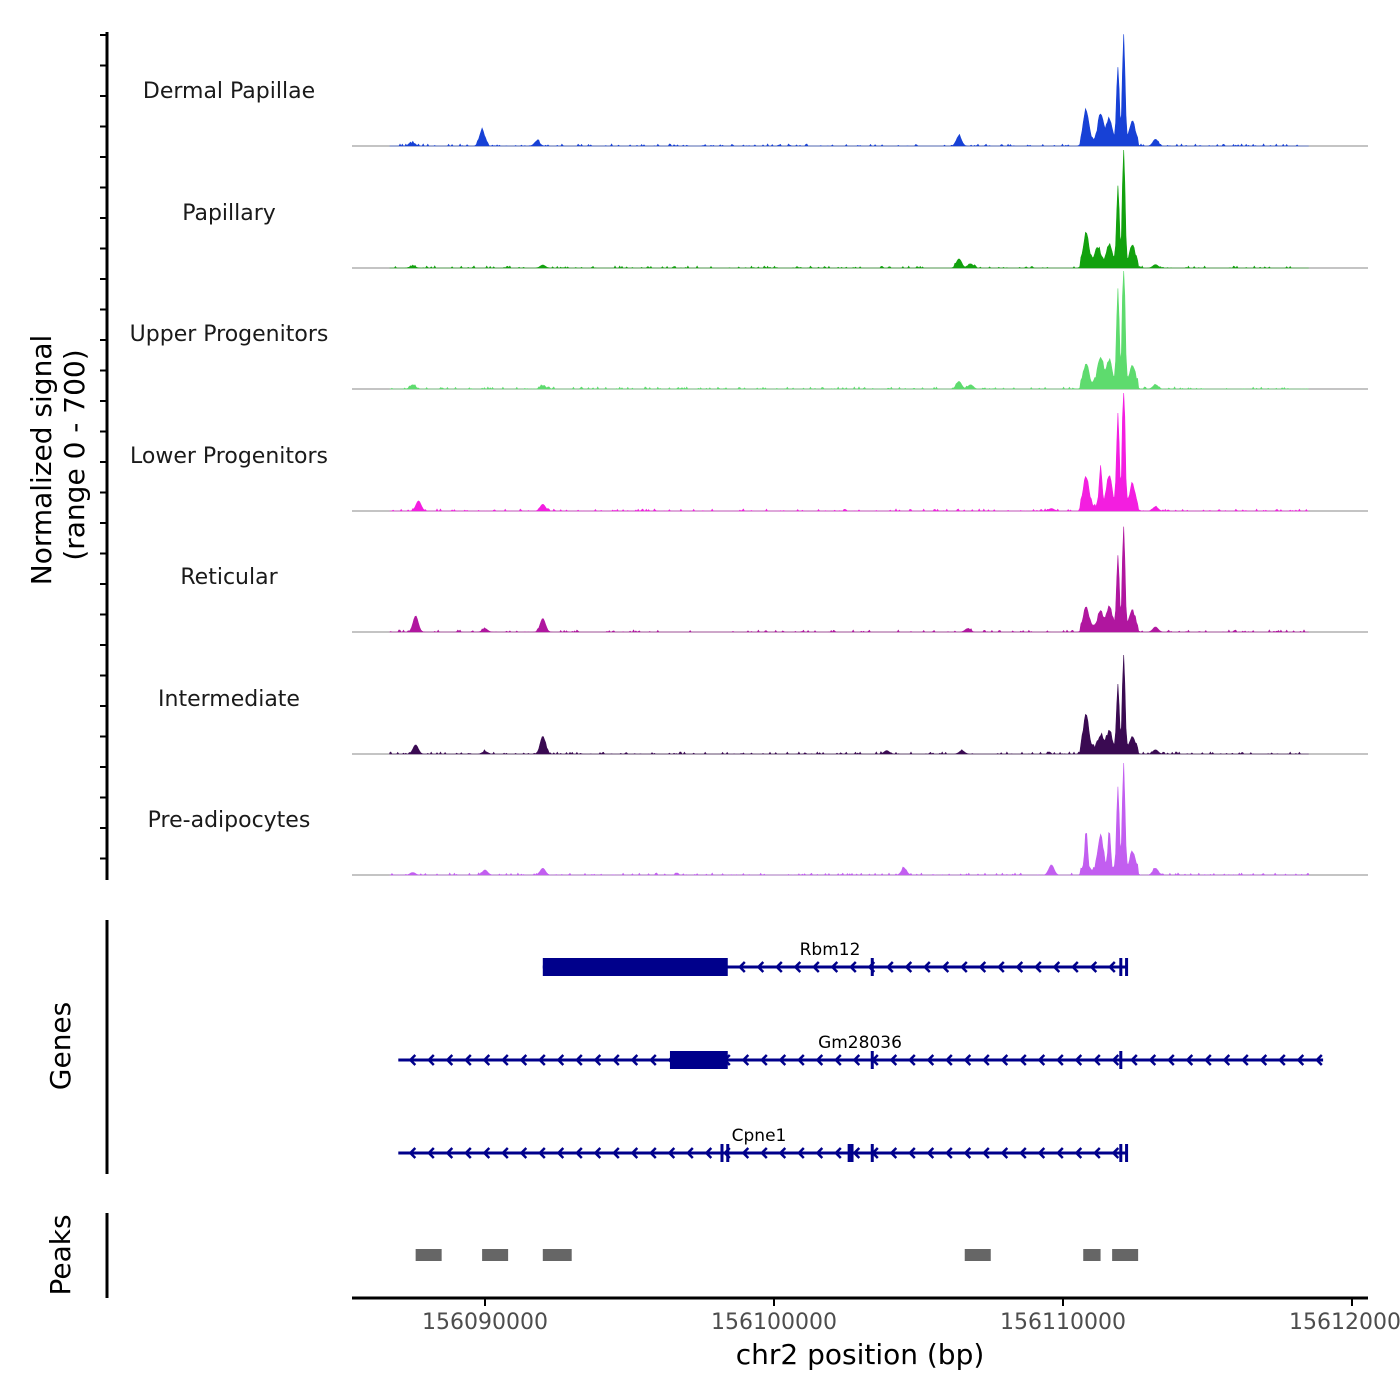  I want to click on gene-label: Cpne1, so click(759, 1136).